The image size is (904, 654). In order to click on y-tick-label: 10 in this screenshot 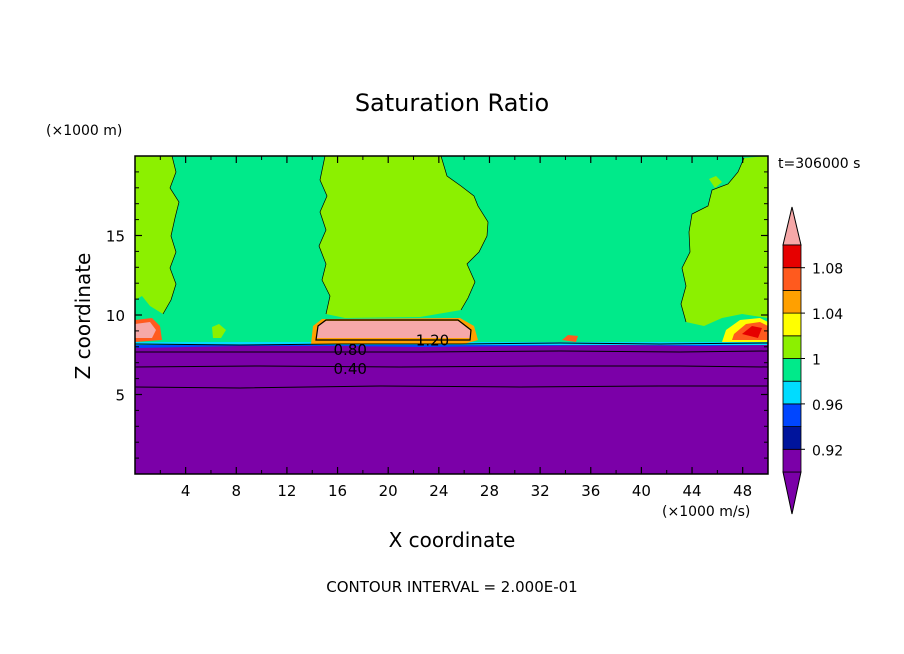, I will do `click(115, 316)`.